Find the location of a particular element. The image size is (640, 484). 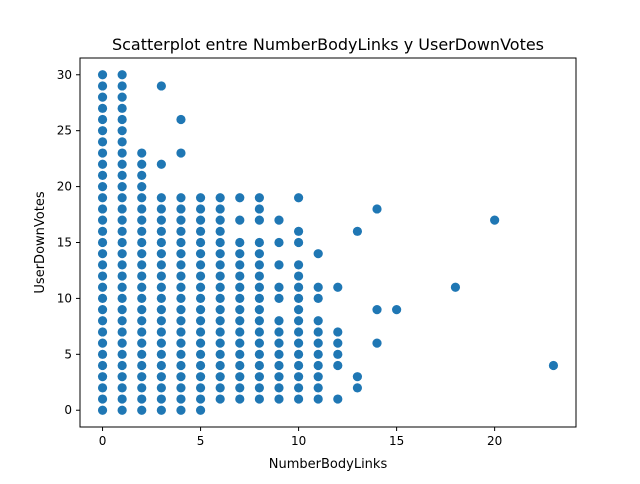

y-tick-label: 10 is located at coordinates (64, 298).